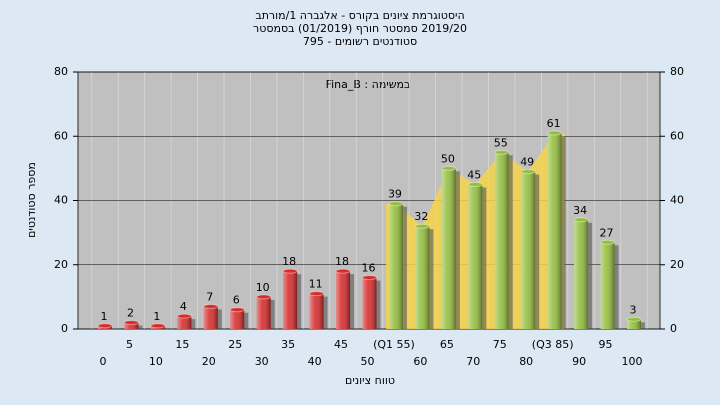  Describe the element at coordinates (315, 361) in the screenshot. I see `x-tick-label: 40` at that location.